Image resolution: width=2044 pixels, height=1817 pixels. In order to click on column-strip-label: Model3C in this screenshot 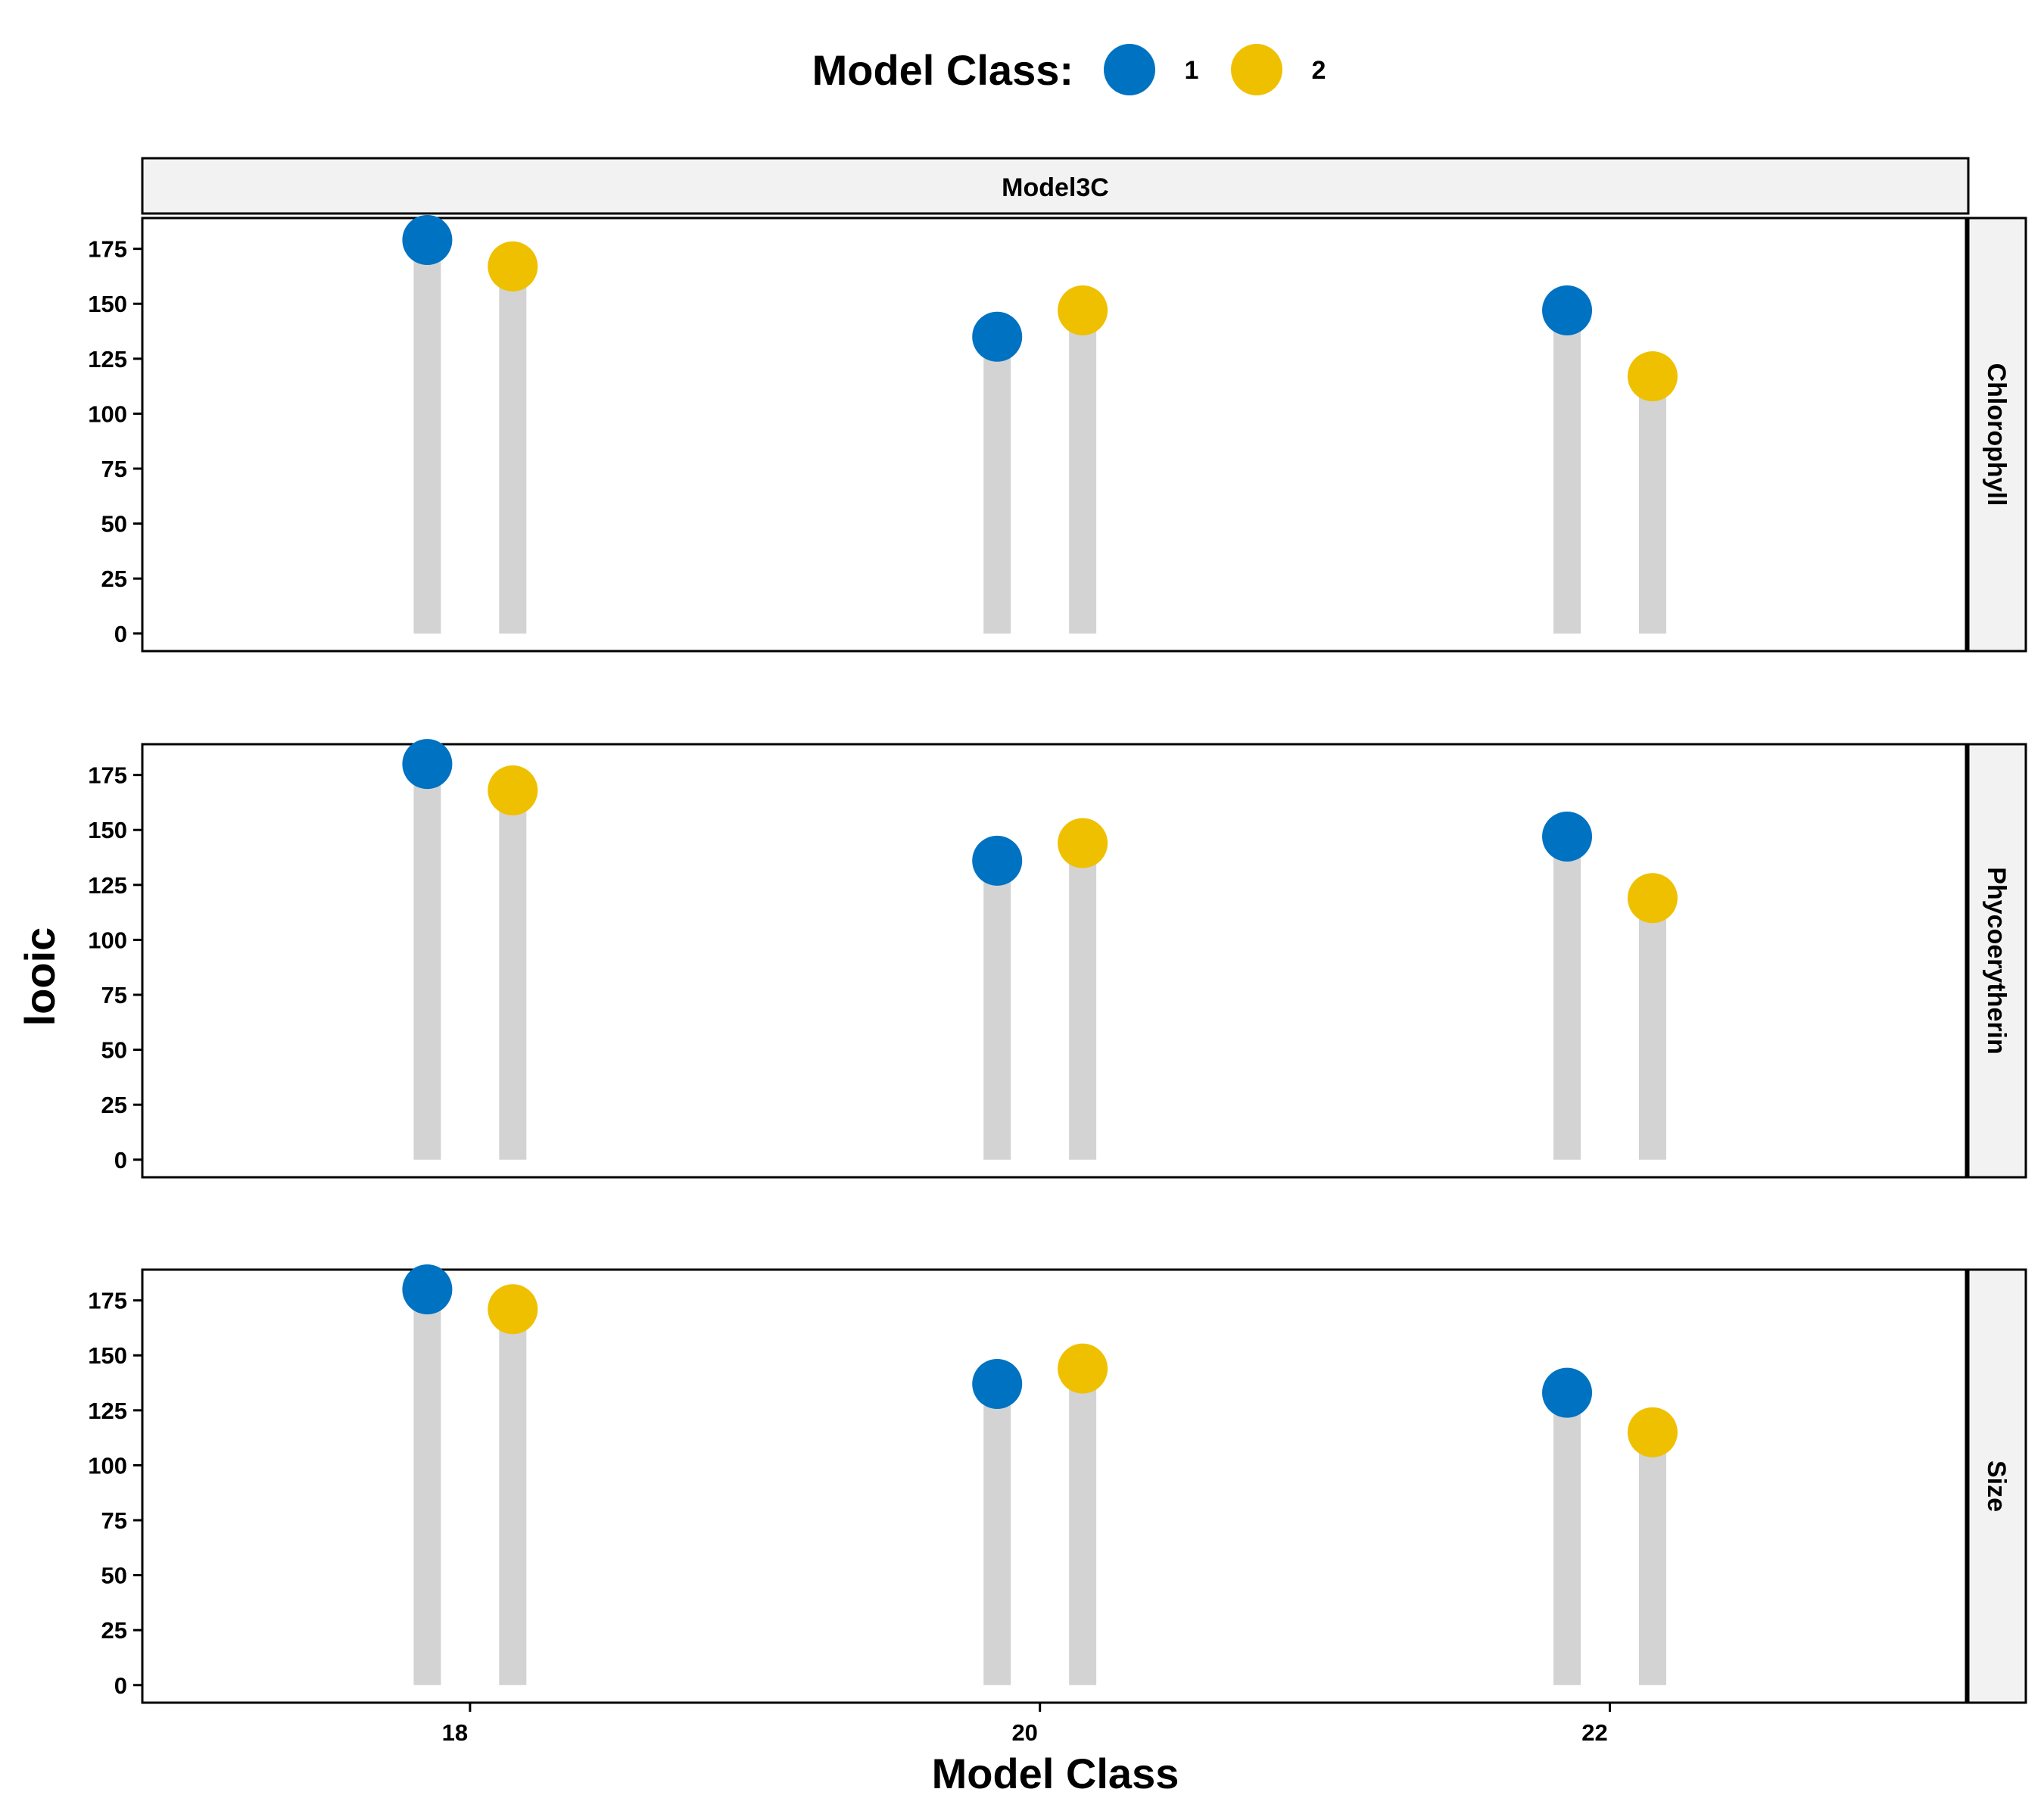, I will do `click(1055, 187)`.